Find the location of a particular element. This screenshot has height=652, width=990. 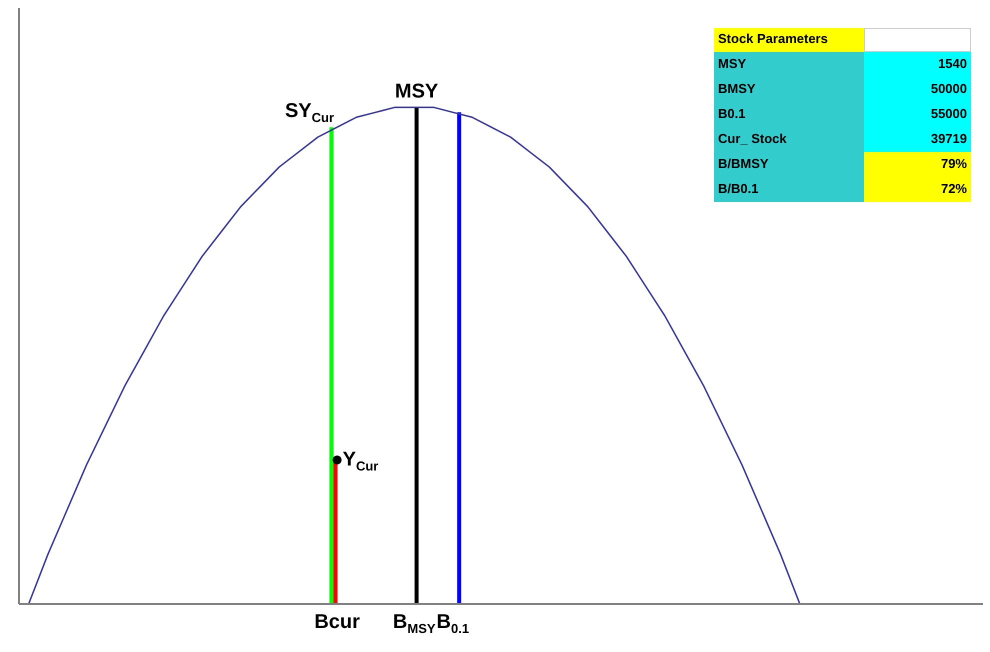

annotation: B0.1 is located at coordinates (789, 114).